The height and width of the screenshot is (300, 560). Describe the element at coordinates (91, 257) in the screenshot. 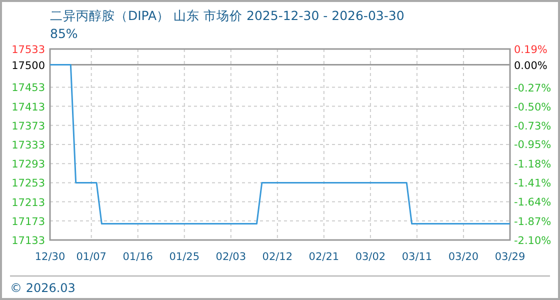

I see `x-tick-label: 01/07` at that location.